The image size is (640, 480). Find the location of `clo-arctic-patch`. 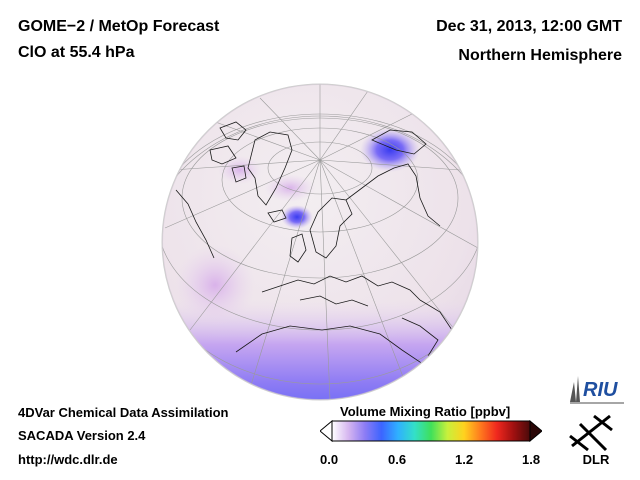

clo-arctic-patch is located at coordinates (290, 188).